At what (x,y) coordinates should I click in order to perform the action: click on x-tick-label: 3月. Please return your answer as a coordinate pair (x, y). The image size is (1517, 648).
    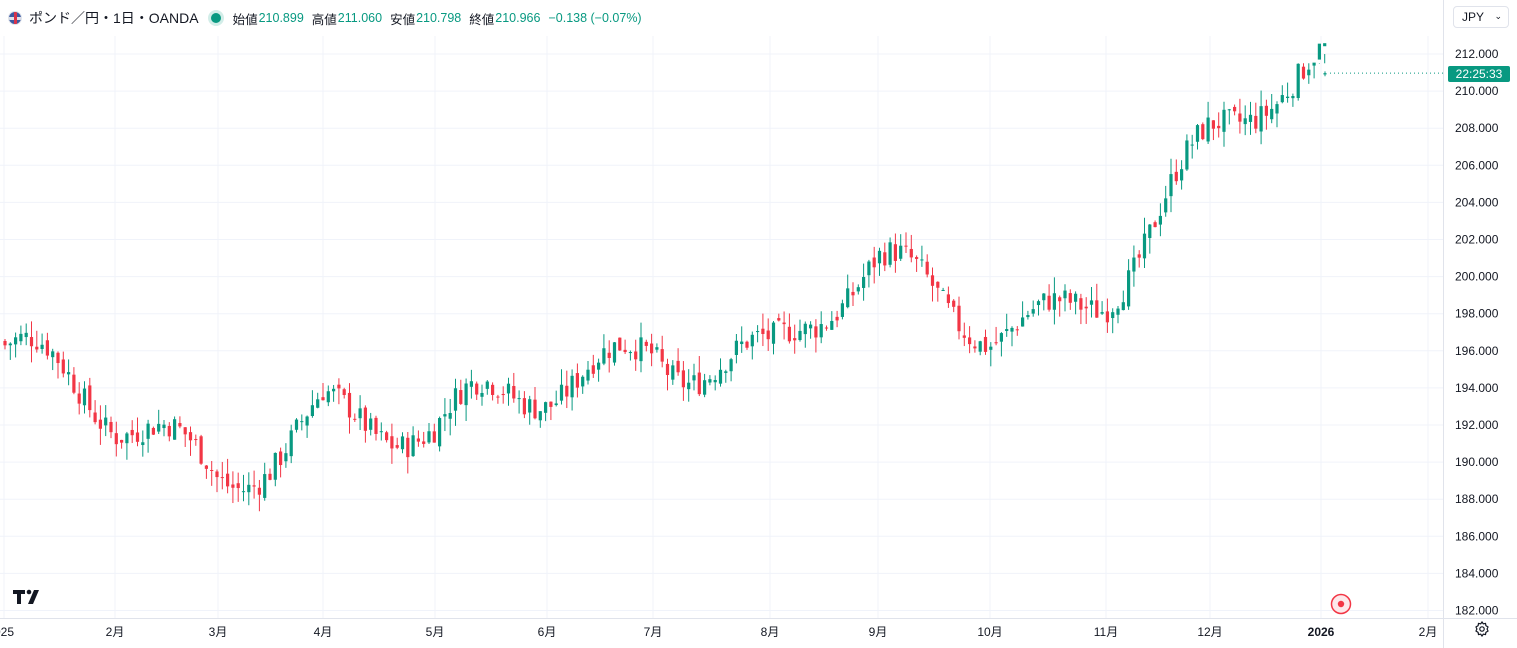
    Looking at the image, I should click on (218, 632).